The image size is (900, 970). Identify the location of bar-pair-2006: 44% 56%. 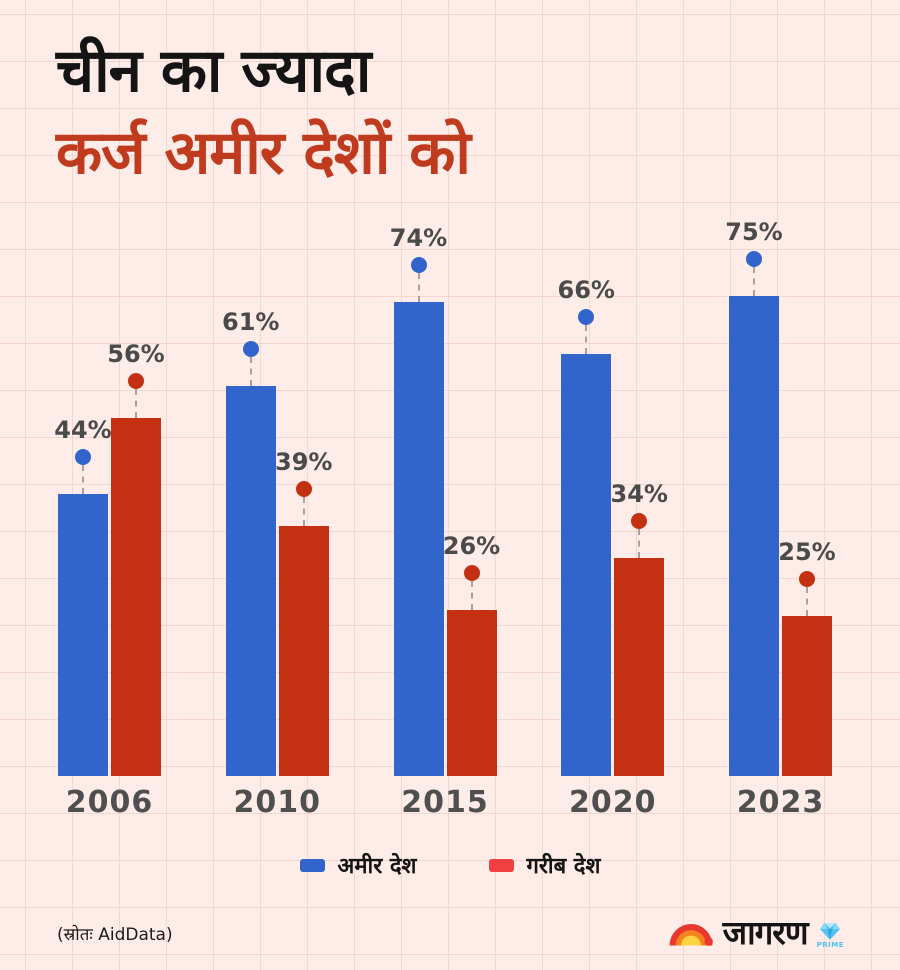
(109, 494).